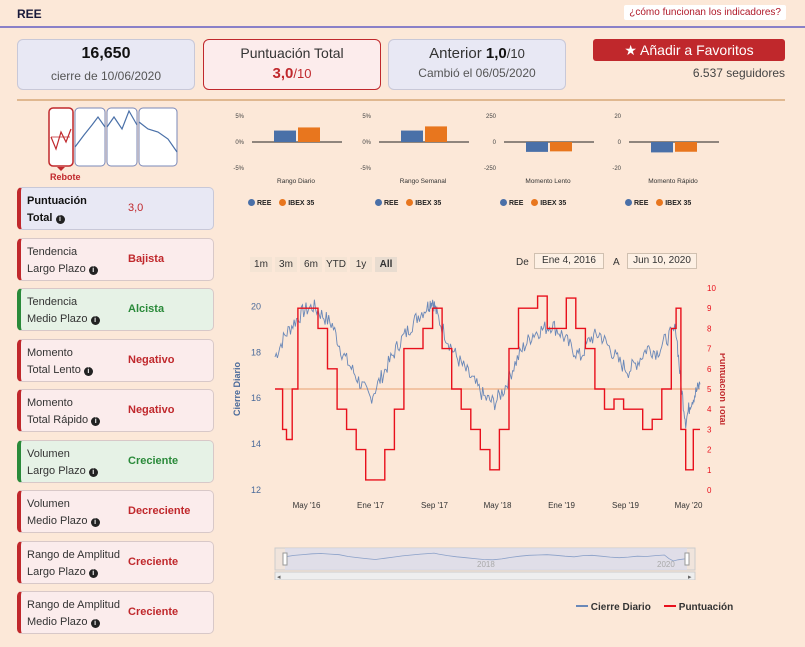 The height and width of the screenshot is (647, 805). I want to click on range-button-3m: 3m, so click(286, 264).